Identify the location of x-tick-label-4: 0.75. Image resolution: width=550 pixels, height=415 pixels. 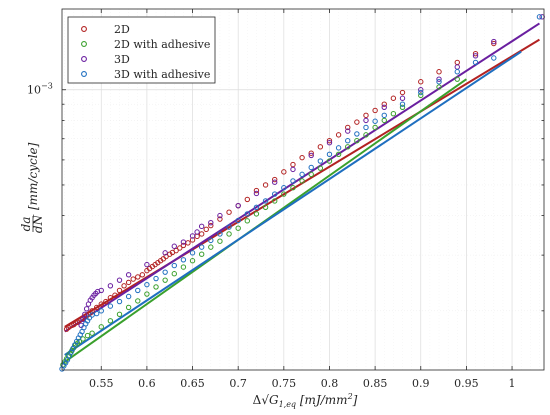
(284, 383).